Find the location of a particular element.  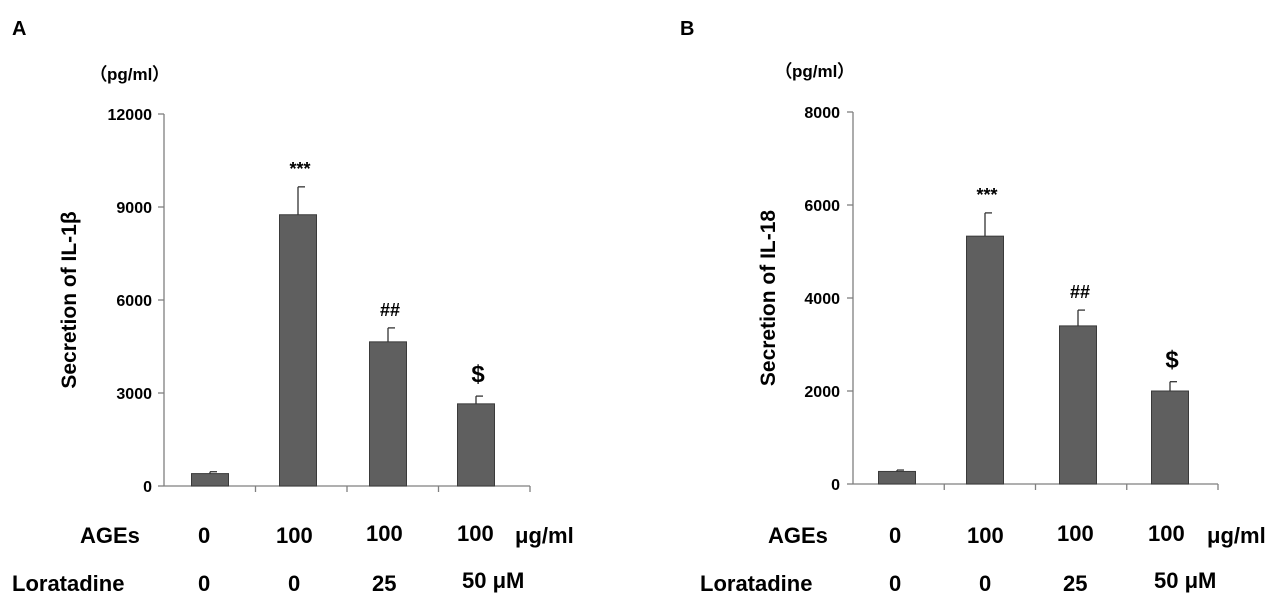

unit-label-a: （pg/ml） is located at coordinates (130, 74).